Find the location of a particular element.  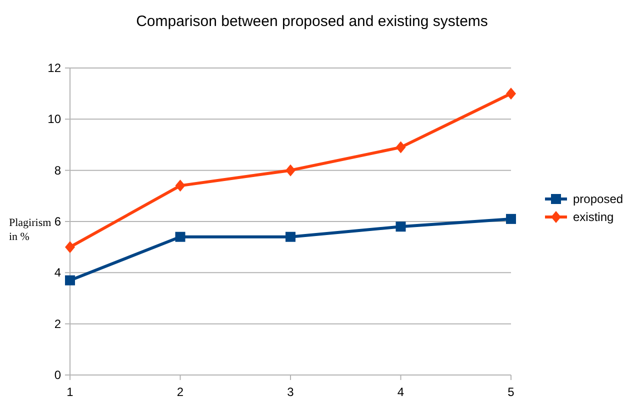

legend-label: proposed is located at coordinates (598, 199).